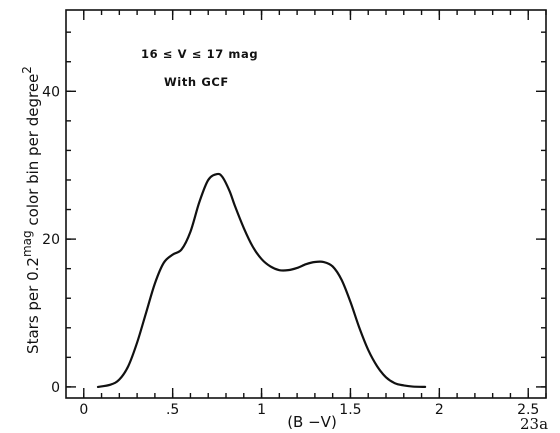 This screenshot has width=560, height=433. Describe the element at coordinates (27, 70) in the screenshot. I see `y-axis-label-sup-2: 2` at that location.